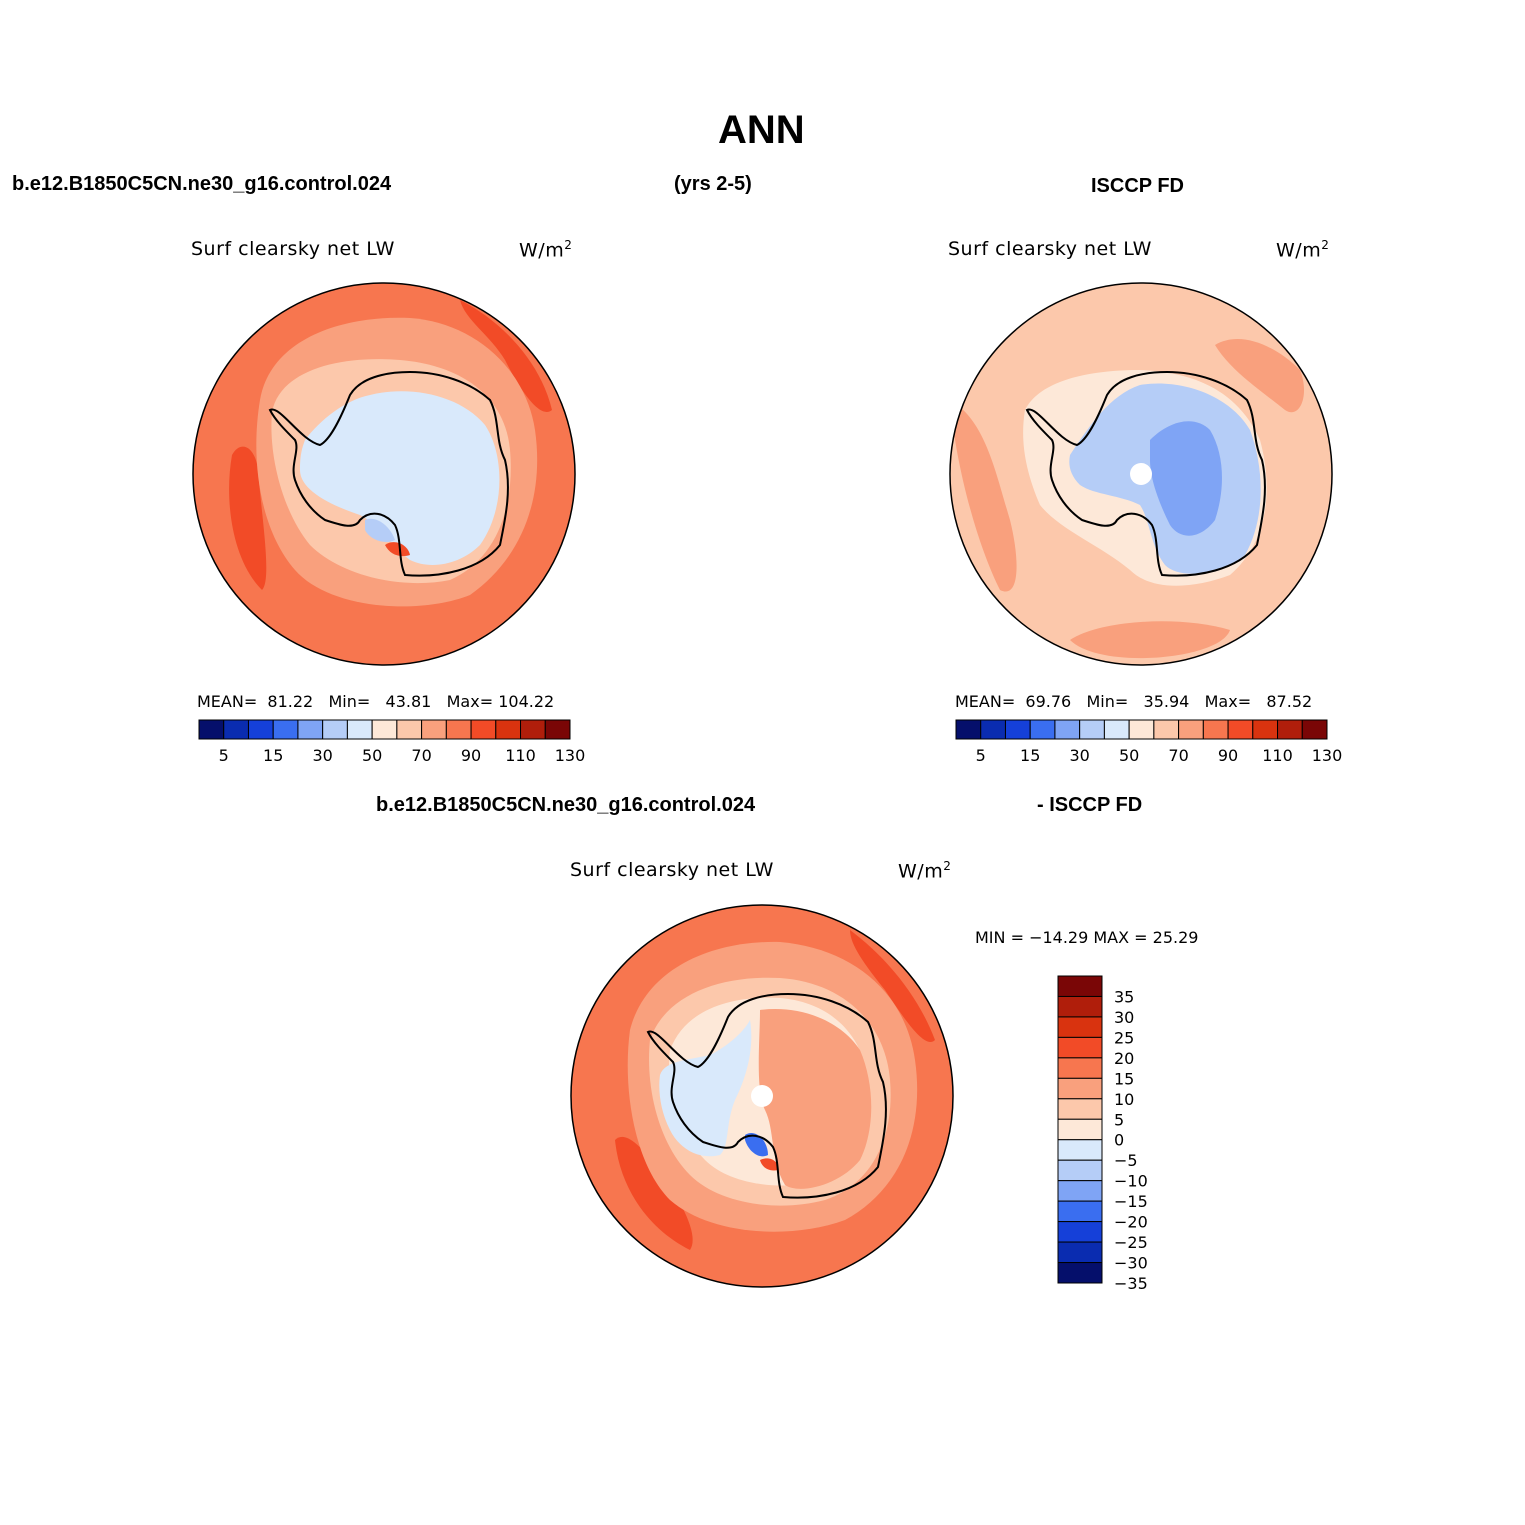 The height and width of the screenshot is (1525, 1525). I want to click on model-min-value: 43.81, so click(408, 701).